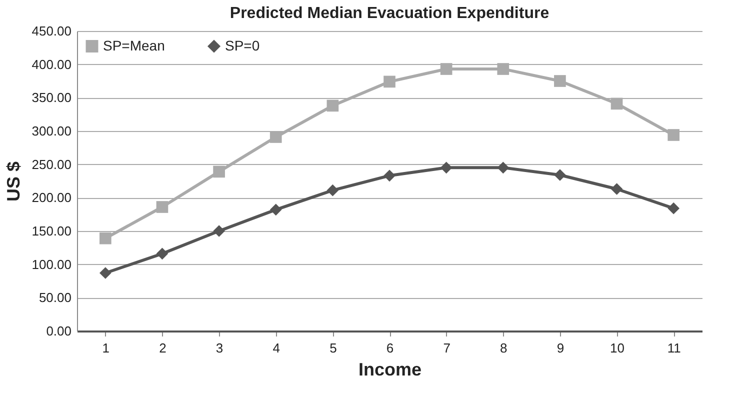 The height and width of the screenshot is (408, 753). I want to click on x-tick-label: 10, so click(617, 348).